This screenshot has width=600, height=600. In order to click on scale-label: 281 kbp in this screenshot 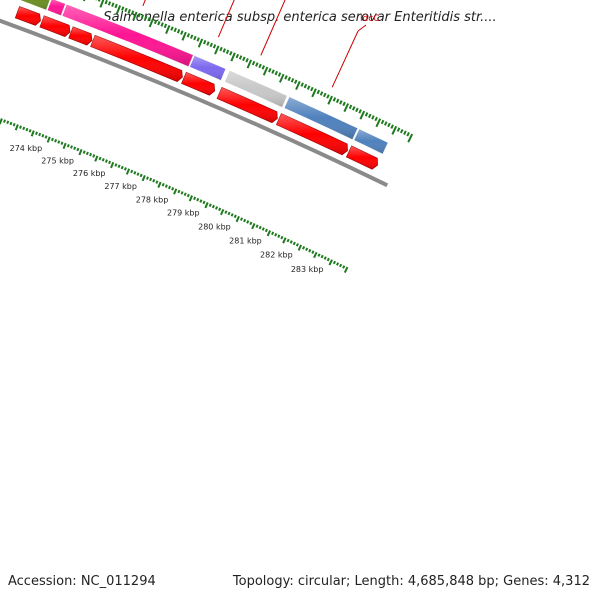, I will do `click(245, 240)`.